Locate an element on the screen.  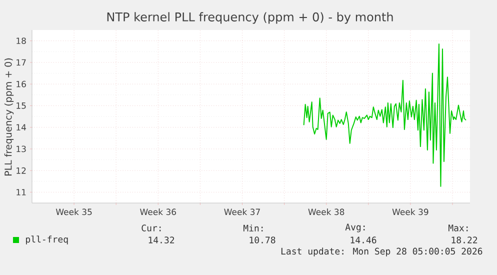
y-tick-label: 15 is located at coordinates (21, 105).